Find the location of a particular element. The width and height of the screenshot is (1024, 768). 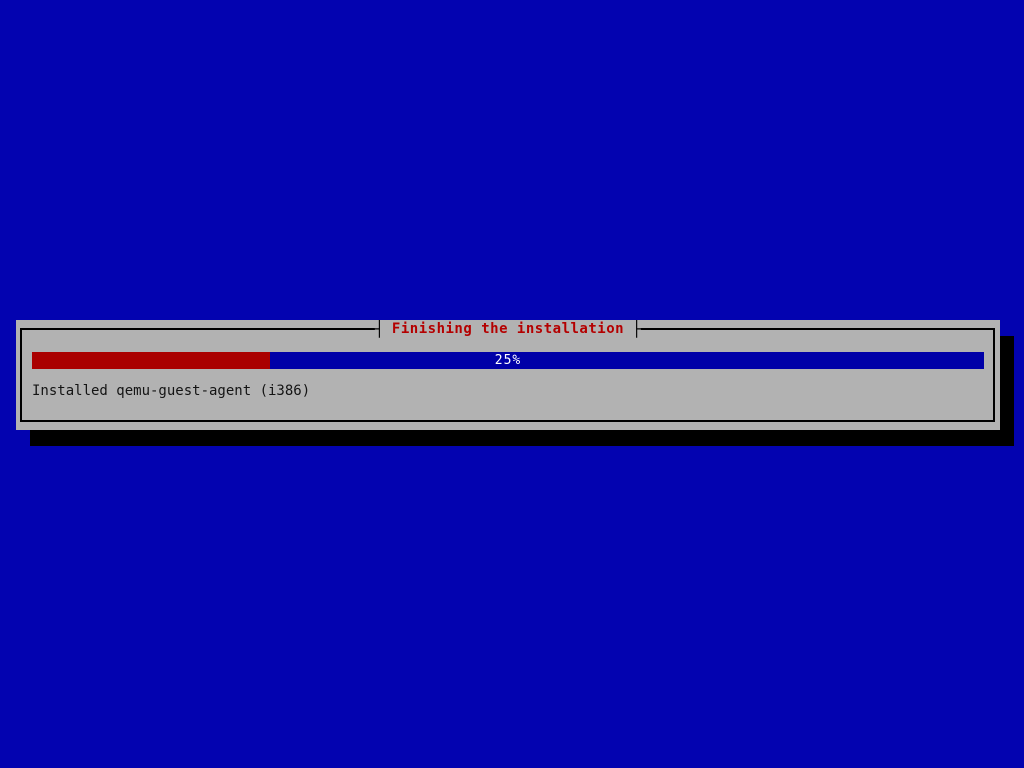

progress-bar: 25% is located at coordinates (508, 360).